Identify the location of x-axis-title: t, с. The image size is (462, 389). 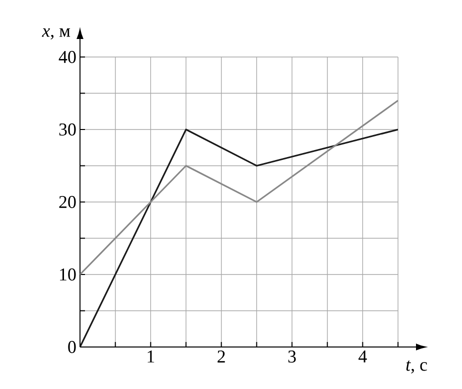
(416, 367).